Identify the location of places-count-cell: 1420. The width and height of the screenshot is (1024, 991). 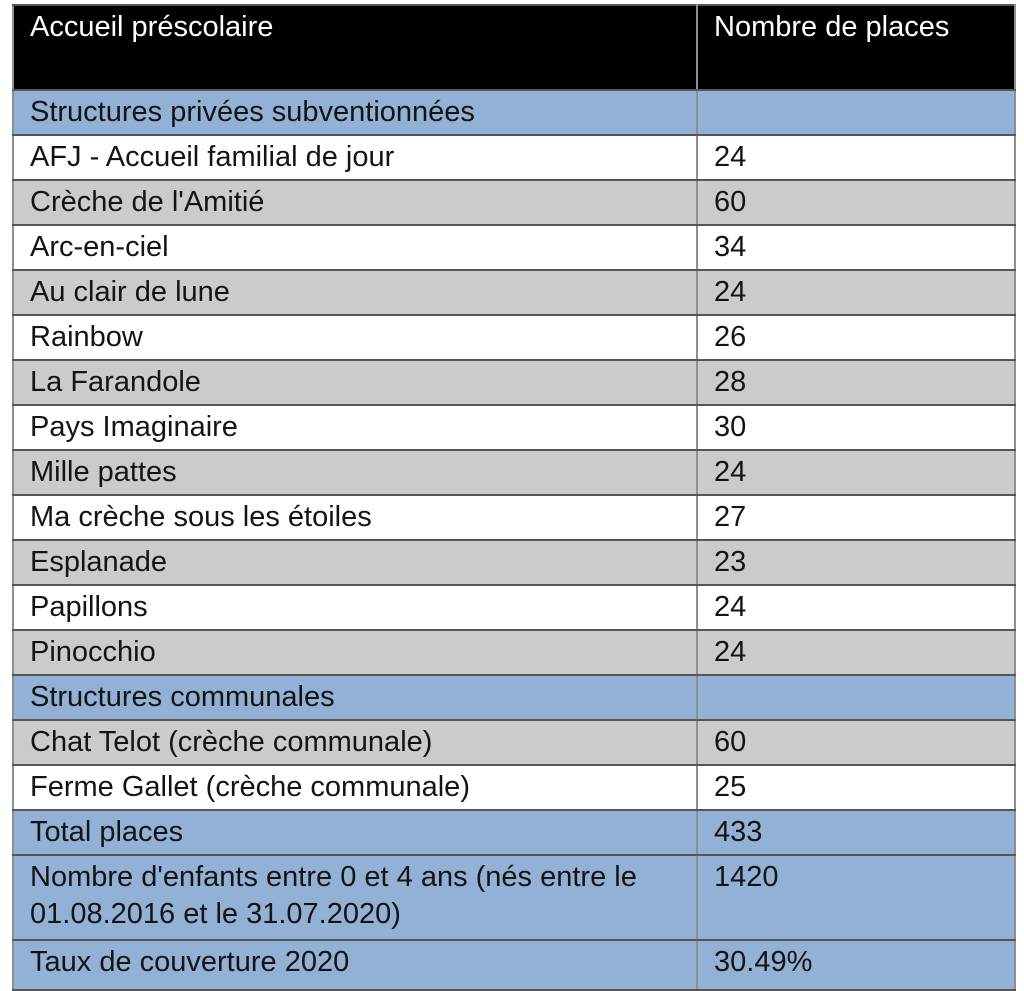
(856, 897).